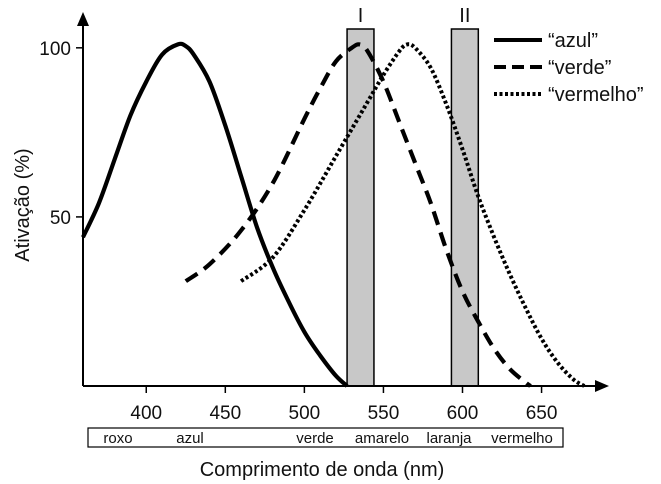  I want to click on band-label-2: II, so click(464, 16).